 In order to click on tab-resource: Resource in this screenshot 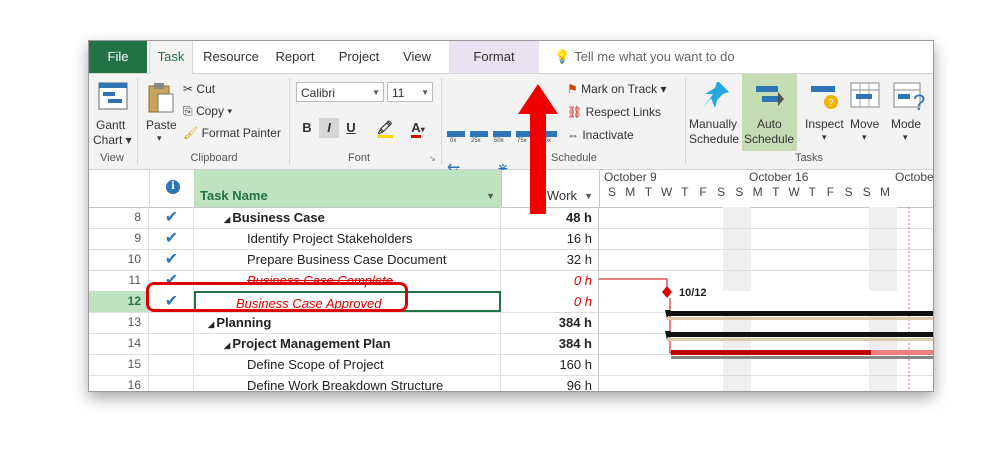, I will do `click(231, 56)`.